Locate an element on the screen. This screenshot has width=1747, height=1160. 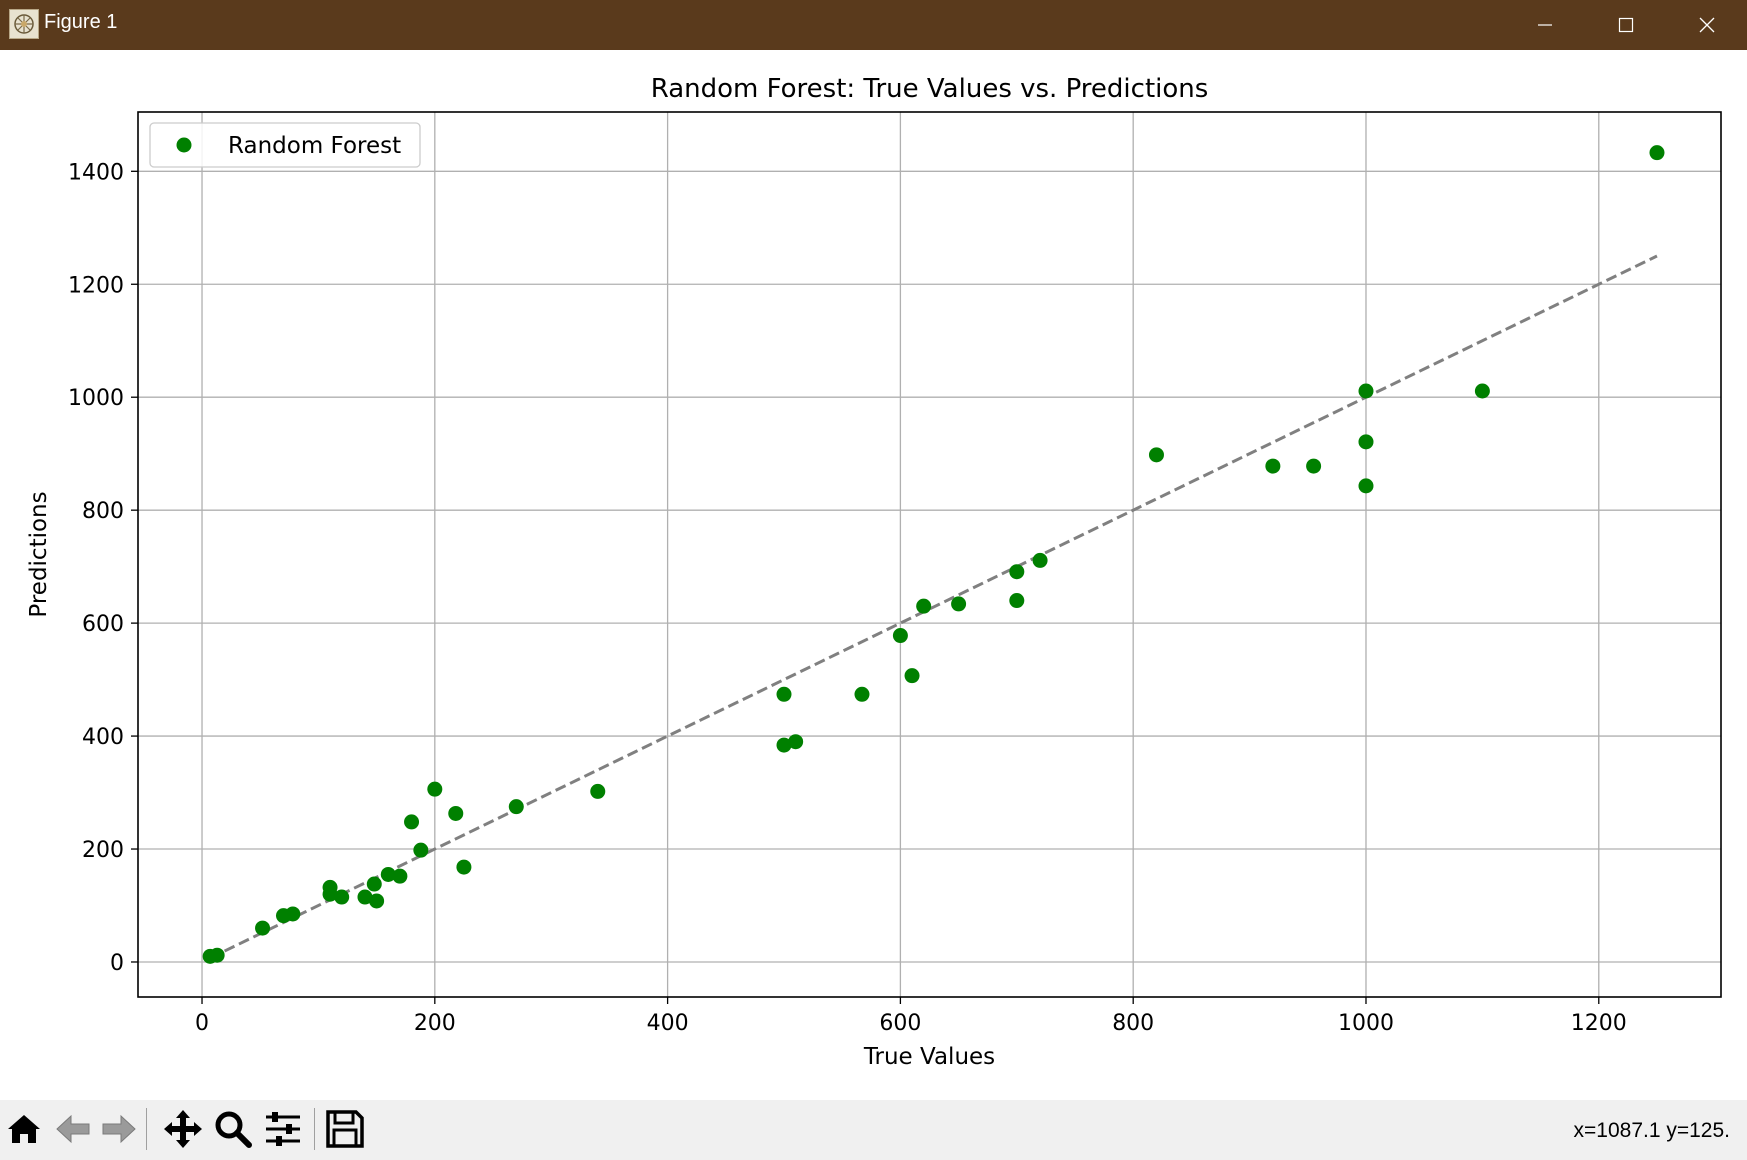
save-icon is located at coordinates (345, 1129).